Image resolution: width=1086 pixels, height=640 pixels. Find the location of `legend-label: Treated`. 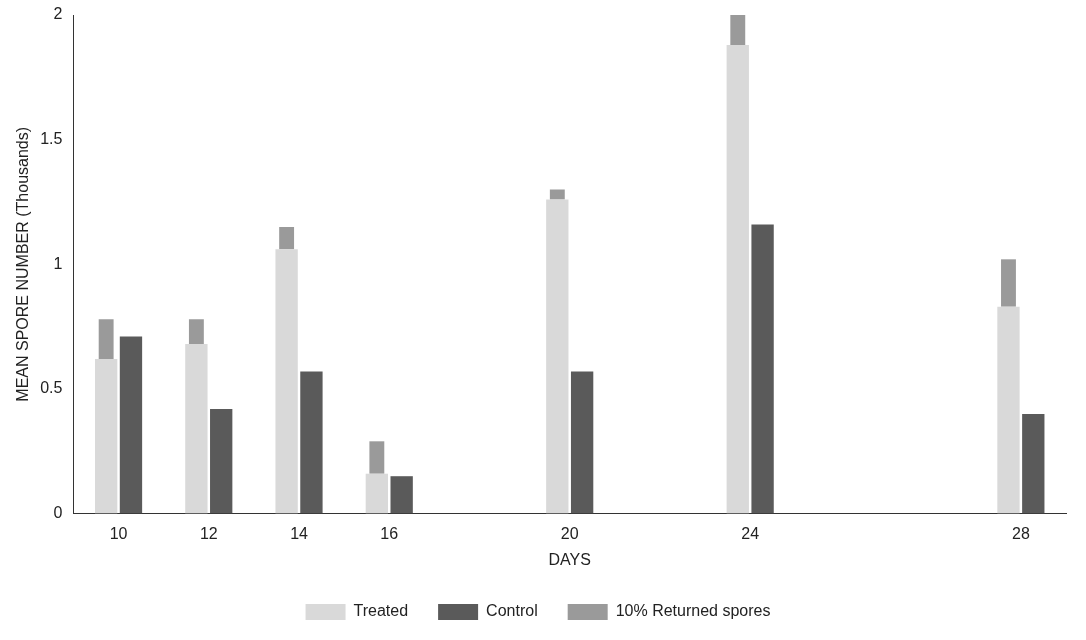

legend-label: Treated is located at coordinates (381, 611).